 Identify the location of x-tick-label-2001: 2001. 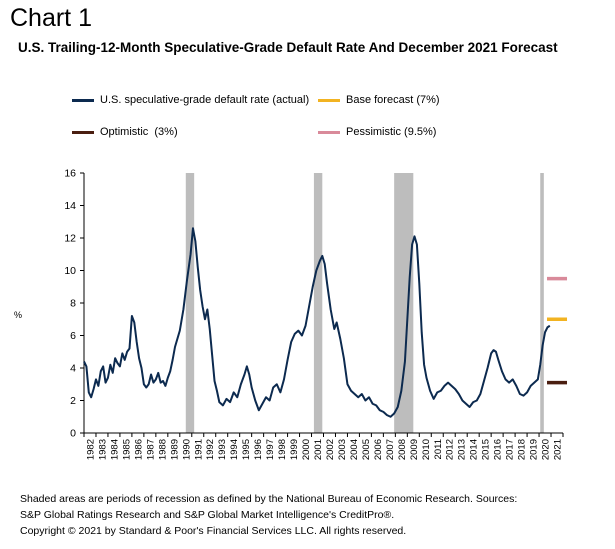
(318, 449).